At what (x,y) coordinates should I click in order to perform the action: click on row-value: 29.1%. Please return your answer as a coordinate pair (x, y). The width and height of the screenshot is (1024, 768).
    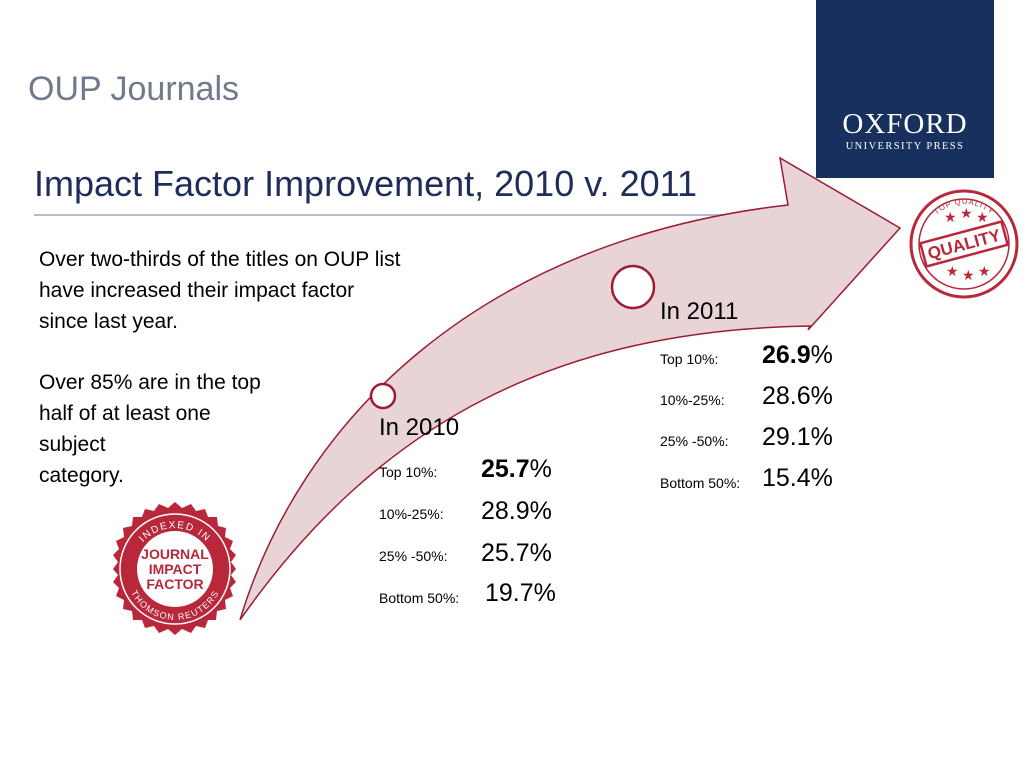
    Looking at the image, I should click on (797, 437).